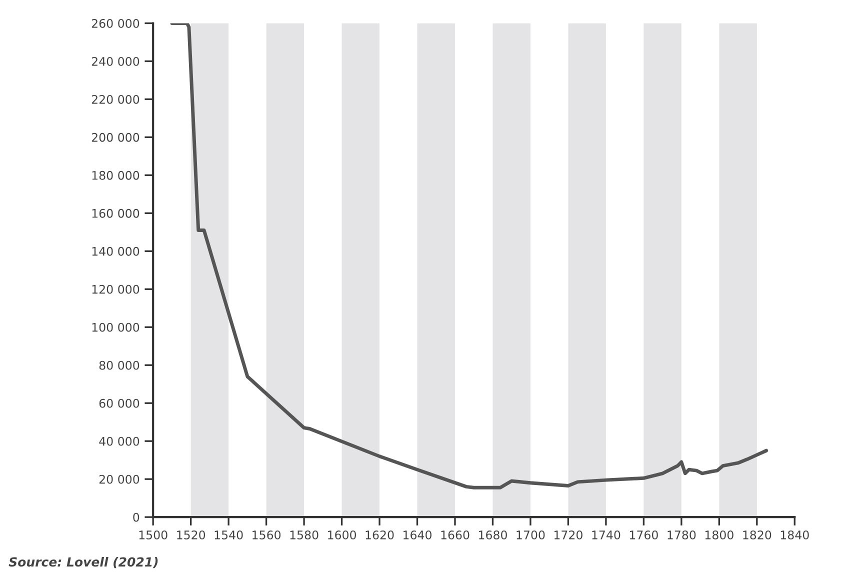 The height and width of the screenshot is (581, 860). I want to click on x-tick-label: 1840, so click(794, 535).